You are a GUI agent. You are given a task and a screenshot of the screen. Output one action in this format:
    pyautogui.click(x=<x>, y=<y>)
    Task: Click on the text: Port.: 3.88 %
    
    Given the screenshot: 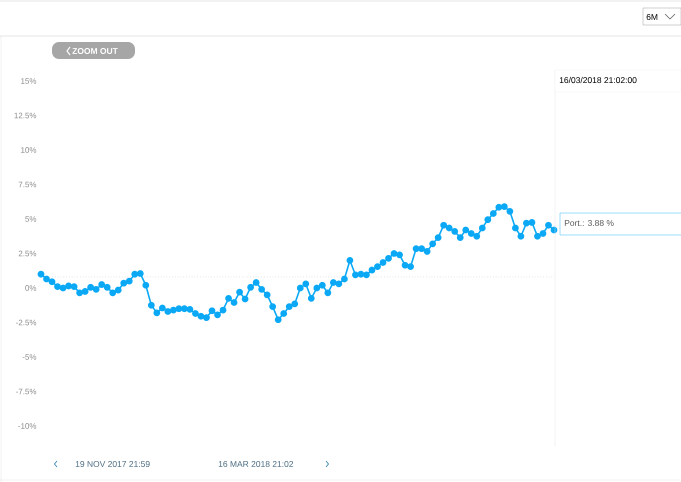 What is the action you would take?
    pyautogui.click(x=589, y=223)
    